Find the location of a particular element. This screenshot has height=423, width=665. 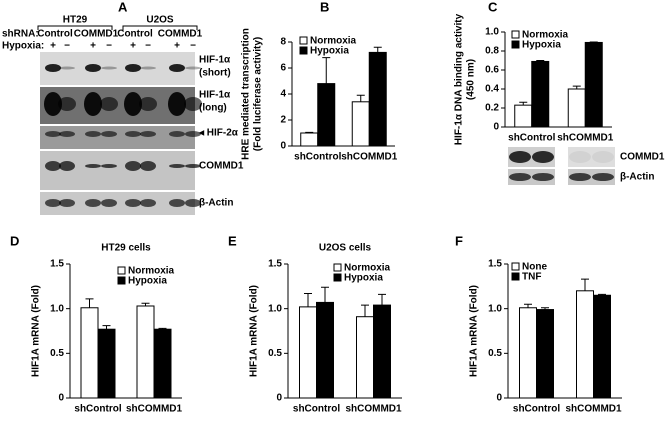

legend-label: TNF is located at coordinates (531, 277).